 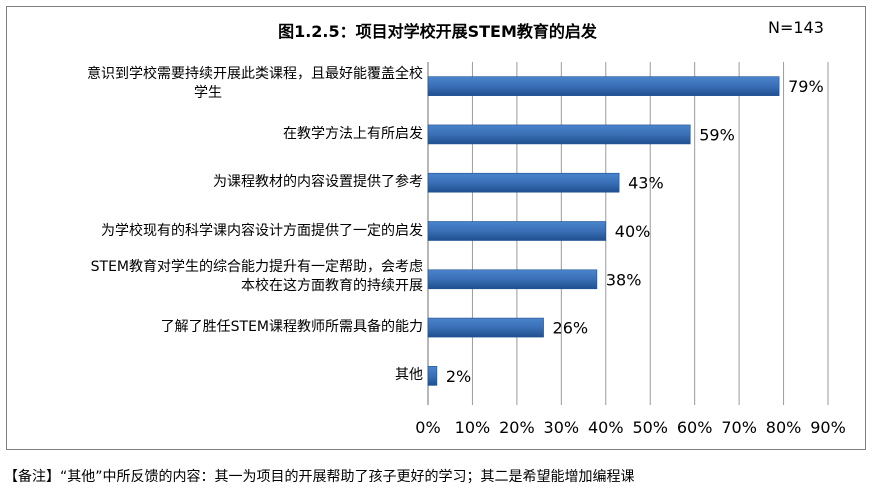 What do you see at coordinates (255, 74) in the screenshot?
I see `category-label-line: 意识到学校需要持续开展此类课程，且最好能覆盖全校` at bounding box center [255, 74].